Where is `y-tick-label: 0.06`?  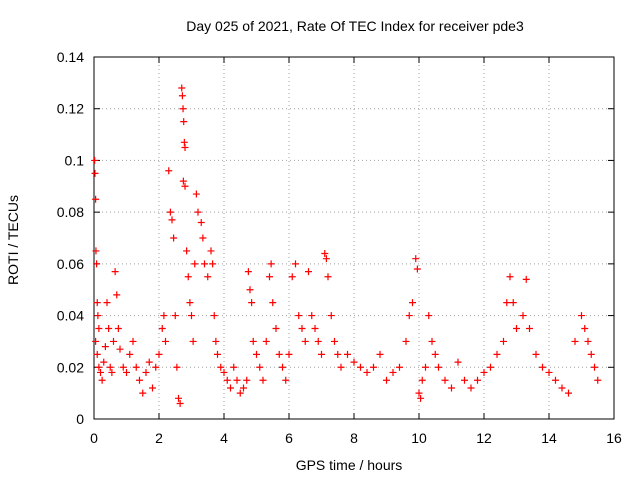
y-tick-label: 0.06 is located at coordinates (70, 264).